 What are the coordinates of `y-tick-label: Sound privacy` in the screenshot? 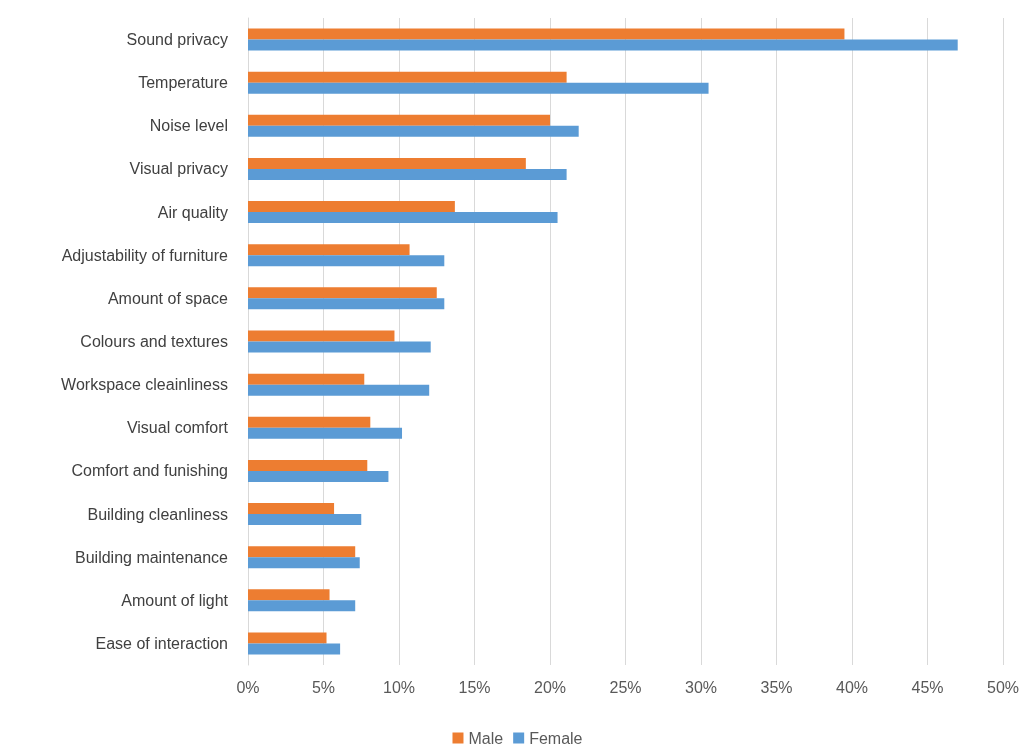 It's located at (177, 40).